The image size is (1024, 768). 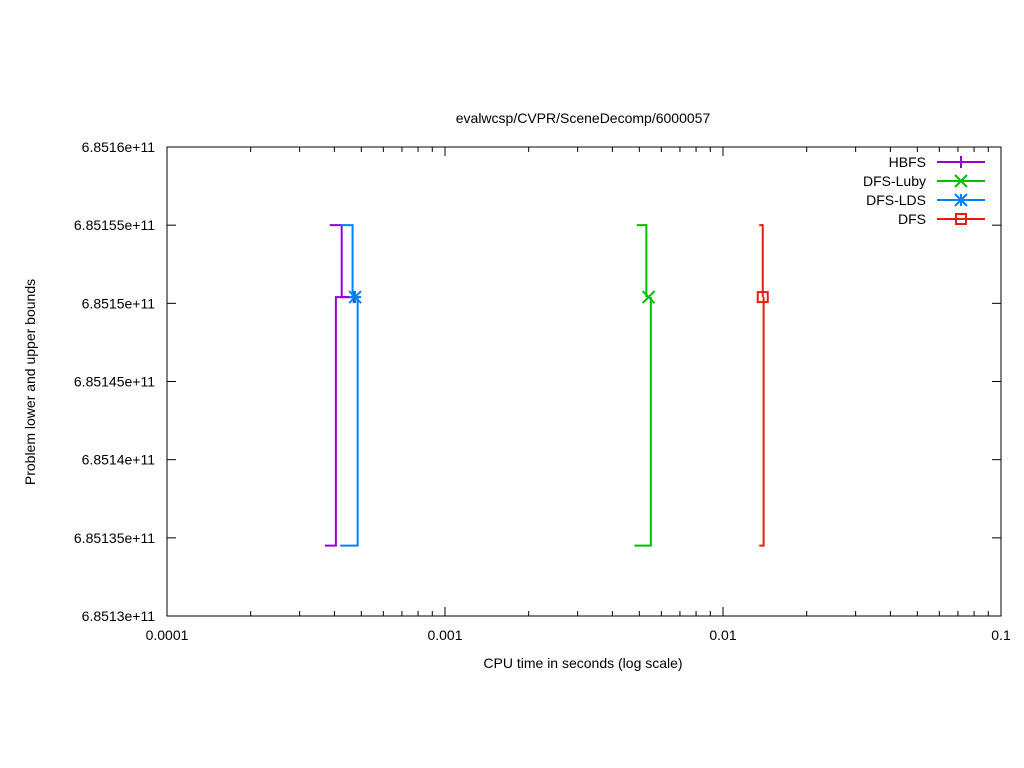 What do you see at coordinates (961, 200) in the screenshot?
I see `legend-marker-dfs-lds` at bounding box center [961, 200].